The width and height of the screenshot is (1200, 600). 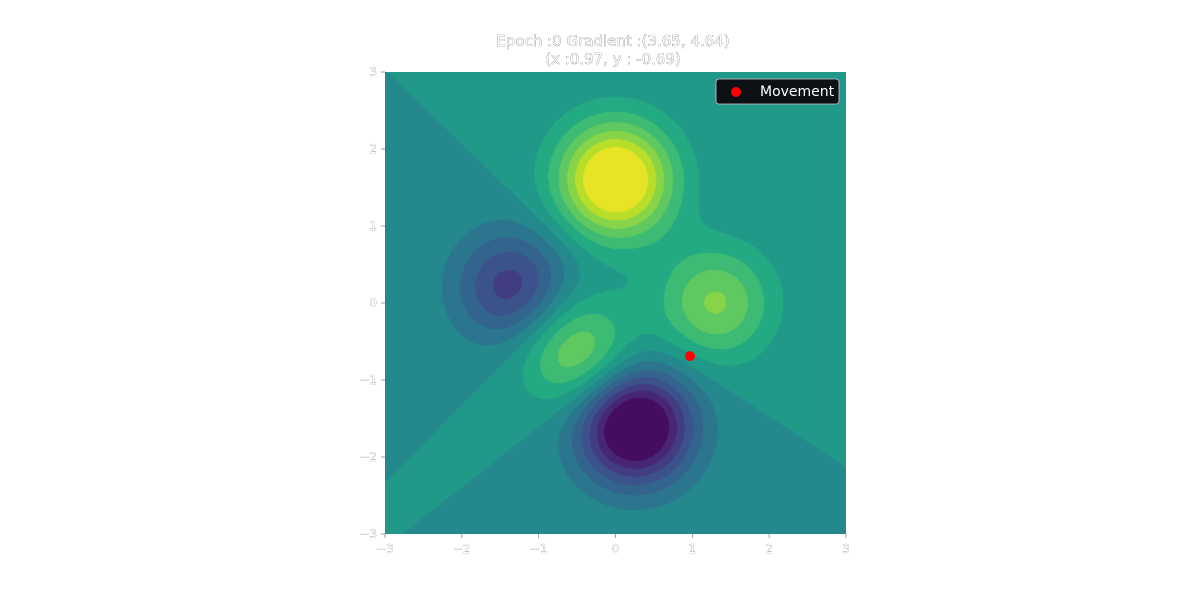 I want to click on x-tick-label: −2, so click(x=462, y=549).